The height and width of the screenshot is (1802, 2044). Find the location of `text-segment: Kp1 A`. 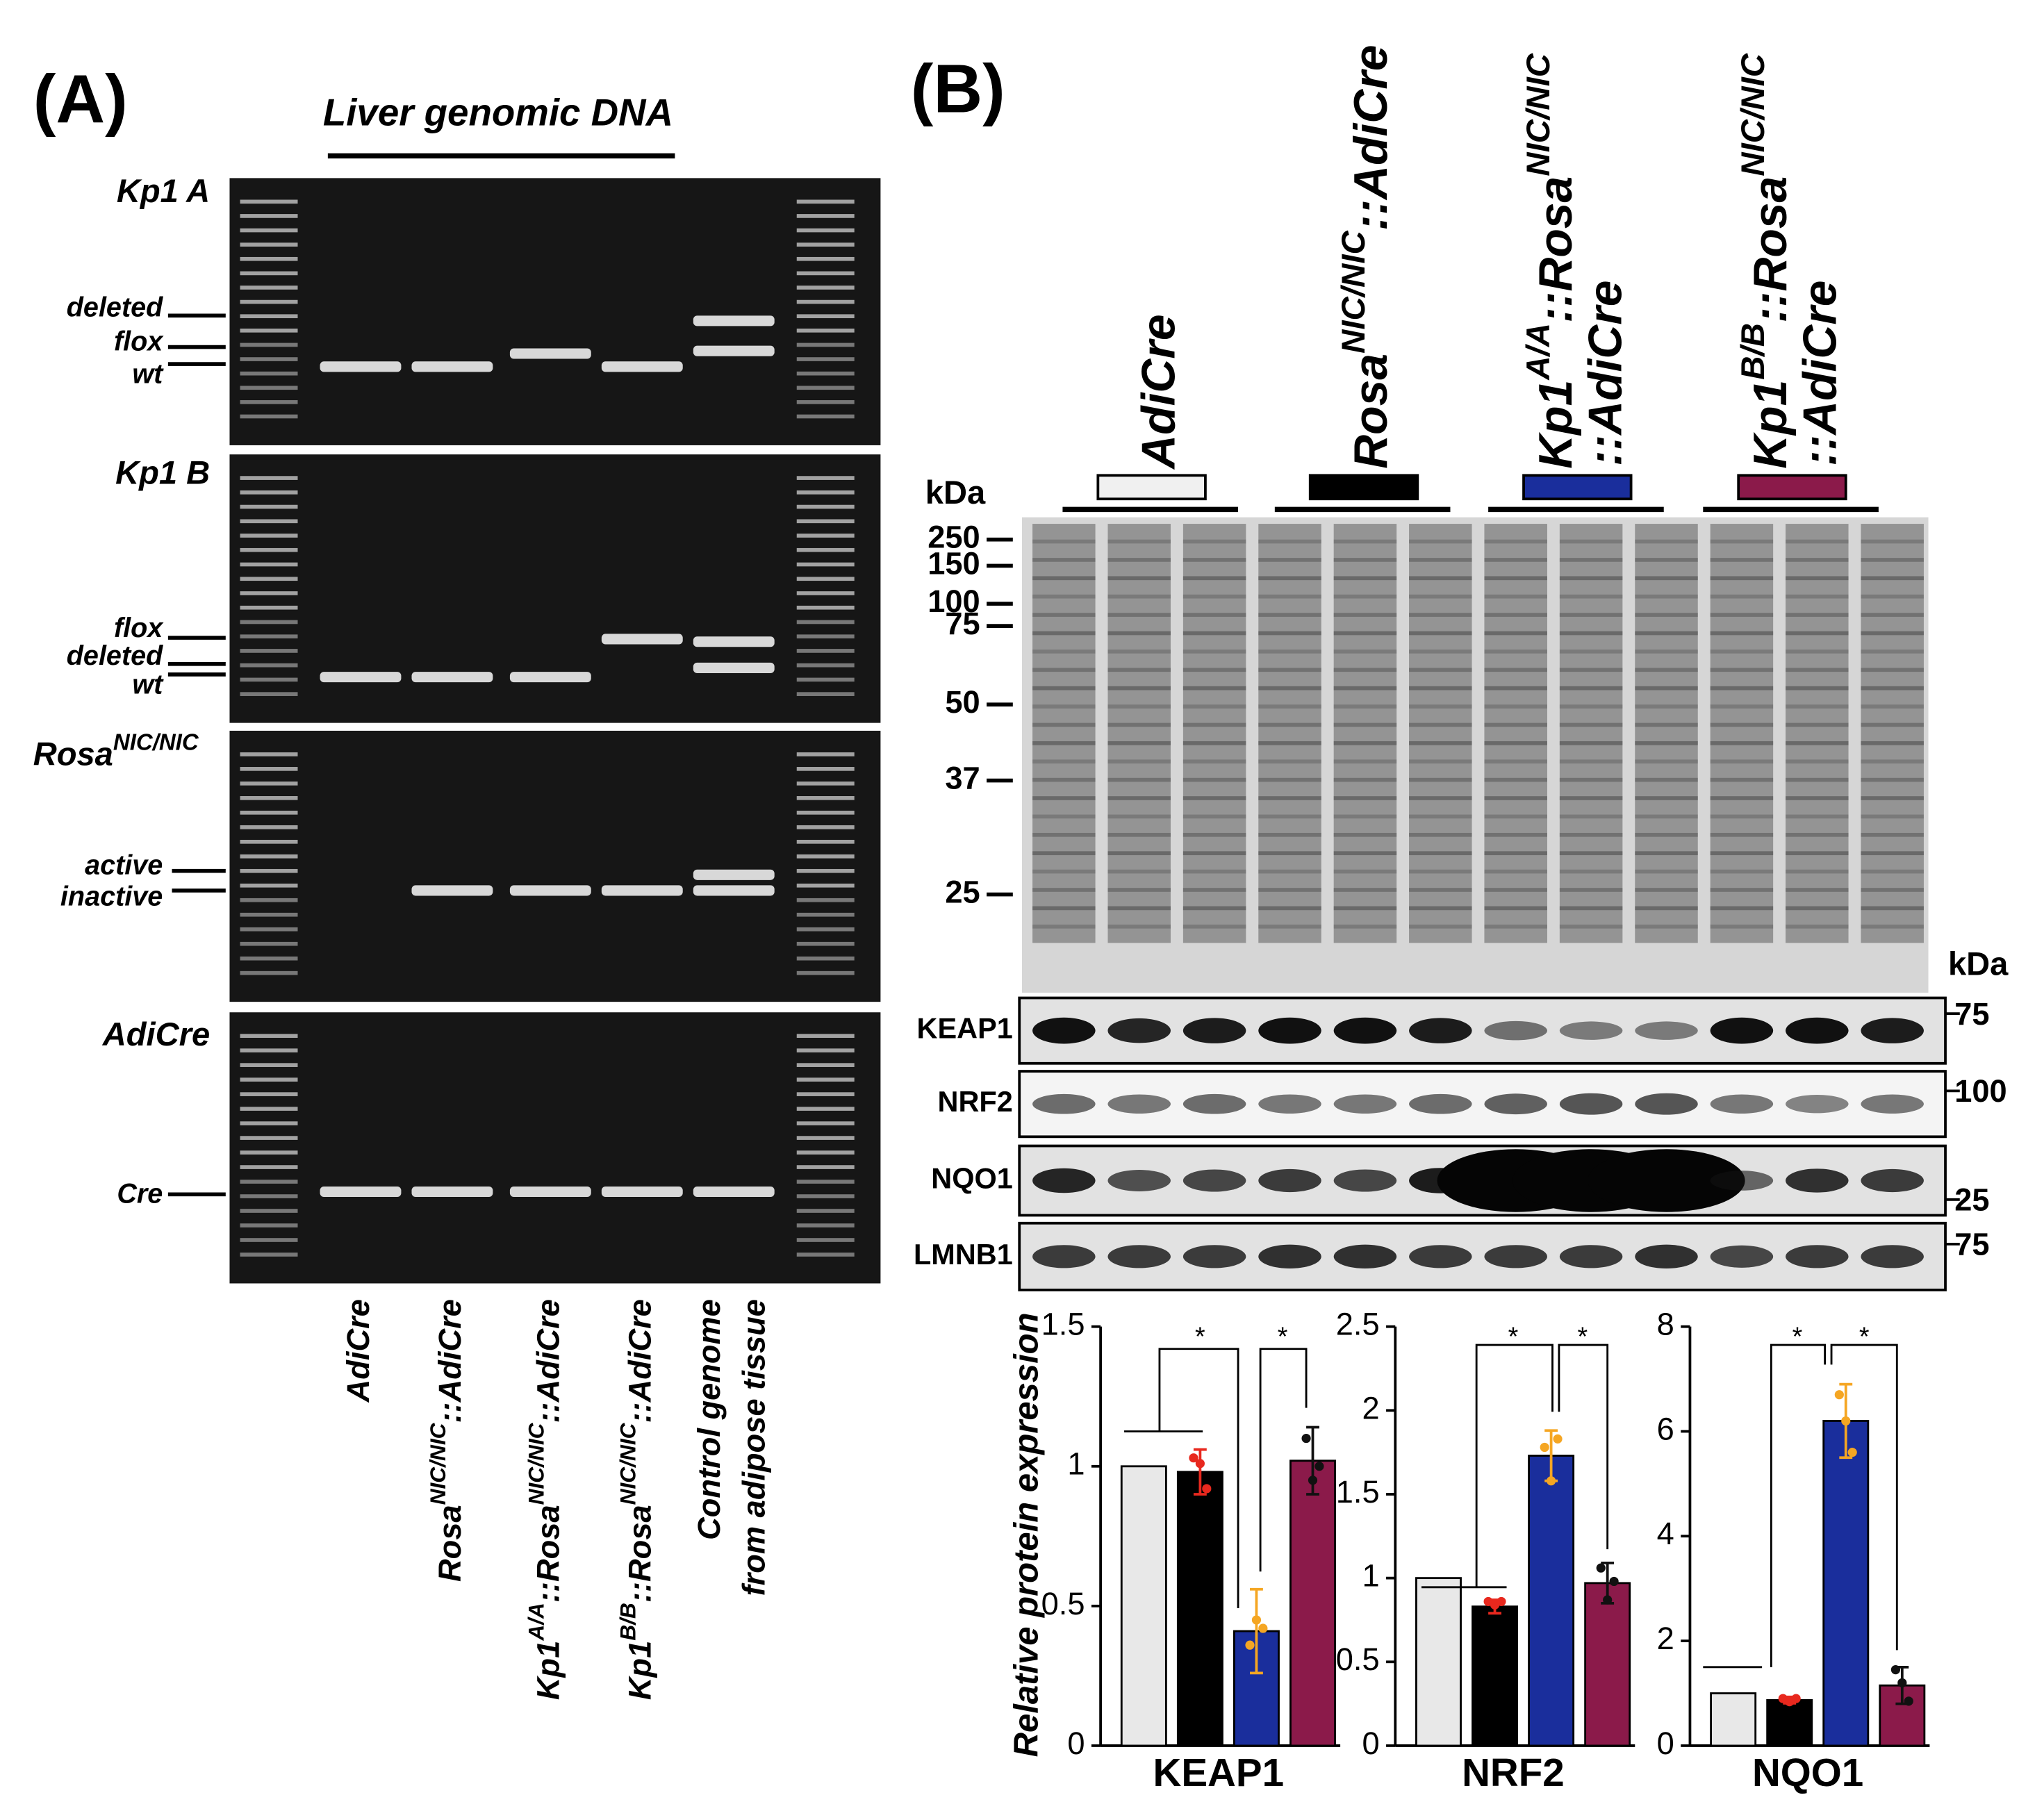

text-segment: Kp1 A is located at coordinates (163, 190).